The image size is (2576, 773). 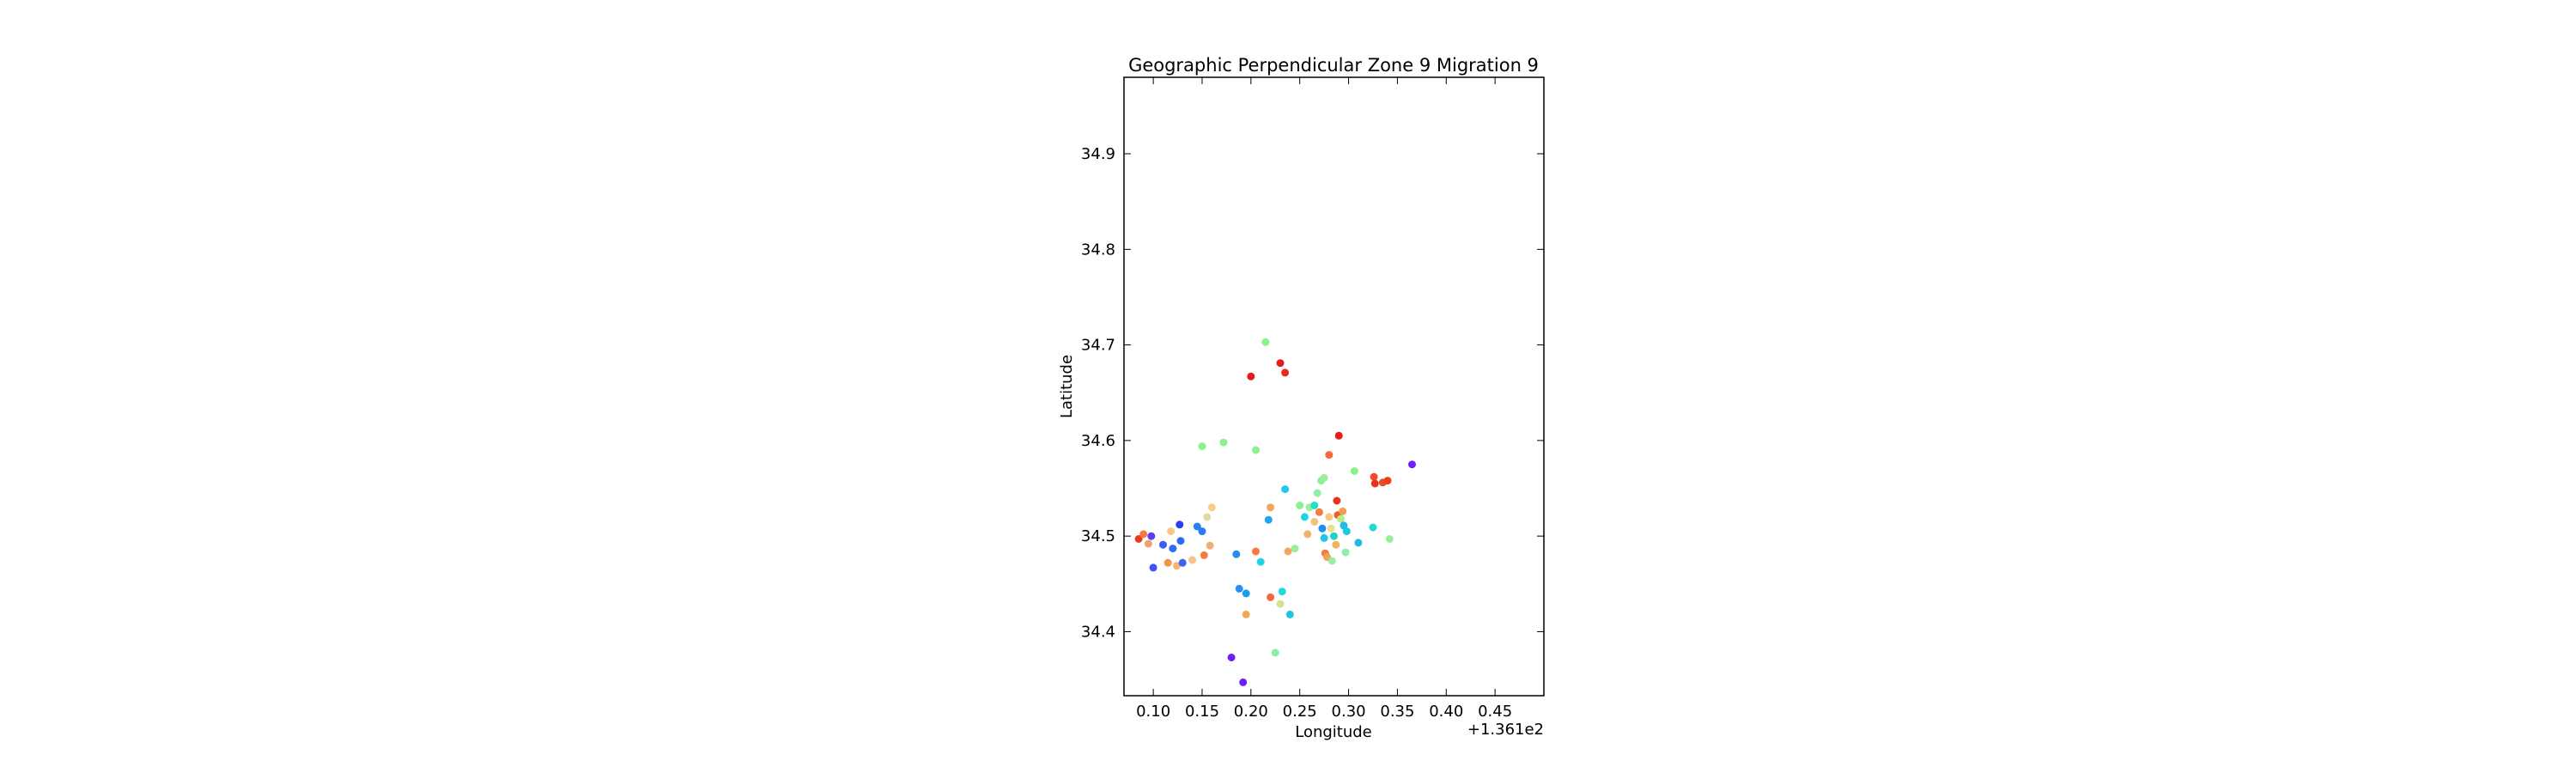 What do you see at coordinates (1067, 386) in the screenshot?
I see `y-axis-label: Latitude` at bounding box center [1067, 386].